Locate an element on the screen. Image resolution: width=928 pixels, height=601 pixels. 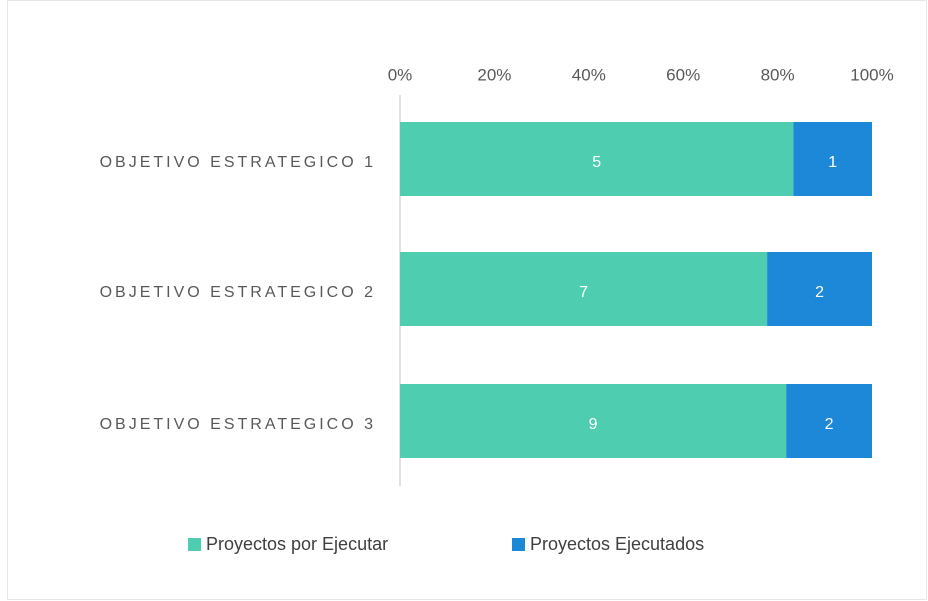
data-label: 7 is located at coordinates (583, 292).